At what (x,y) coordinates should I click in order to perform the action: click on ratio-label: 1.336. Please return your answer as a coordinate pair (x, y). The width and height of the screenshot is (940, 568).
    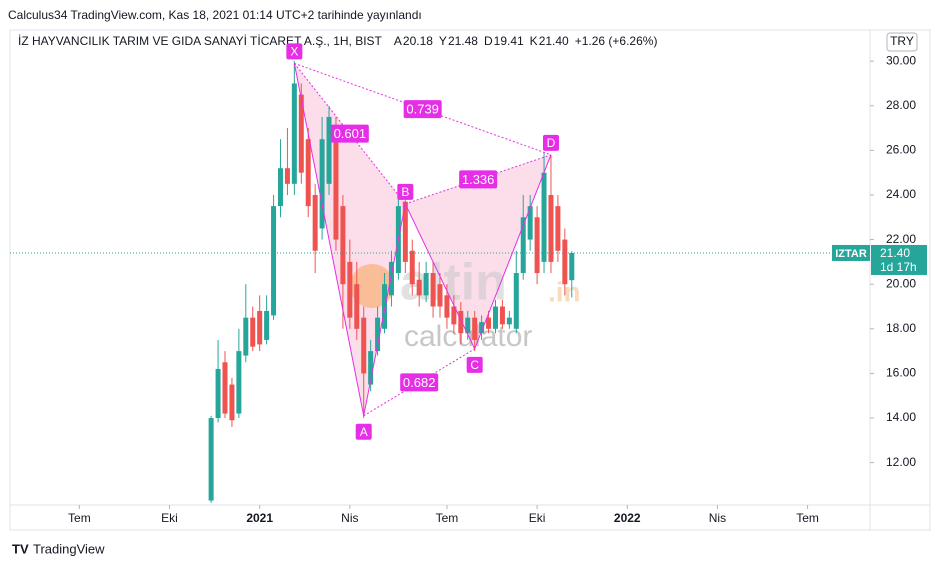
    Looking at the image, I should click on (478, 179).